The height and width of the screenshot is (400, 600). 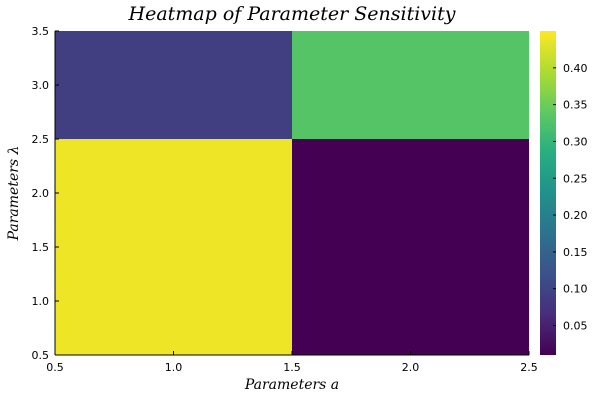 I want to click on colorbar-tick-label: 0.30, so click(x=575, y=141).